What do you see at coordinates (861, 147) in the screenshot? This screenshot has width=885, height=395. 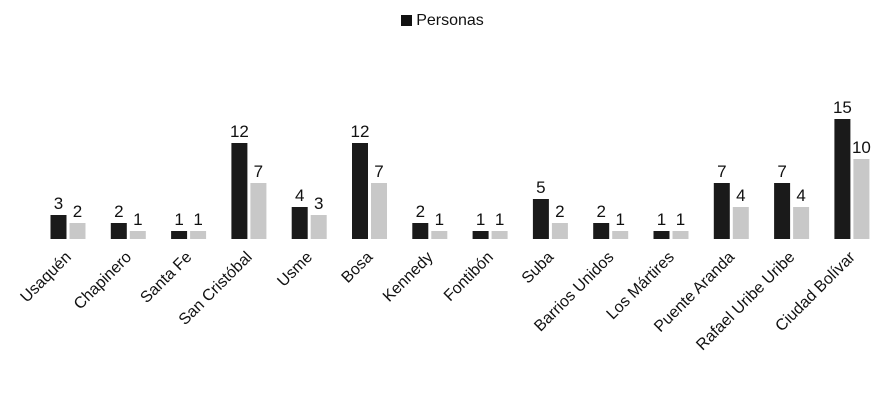 I see `data-label-series2-13: 10` at bounding box center [861, 147].